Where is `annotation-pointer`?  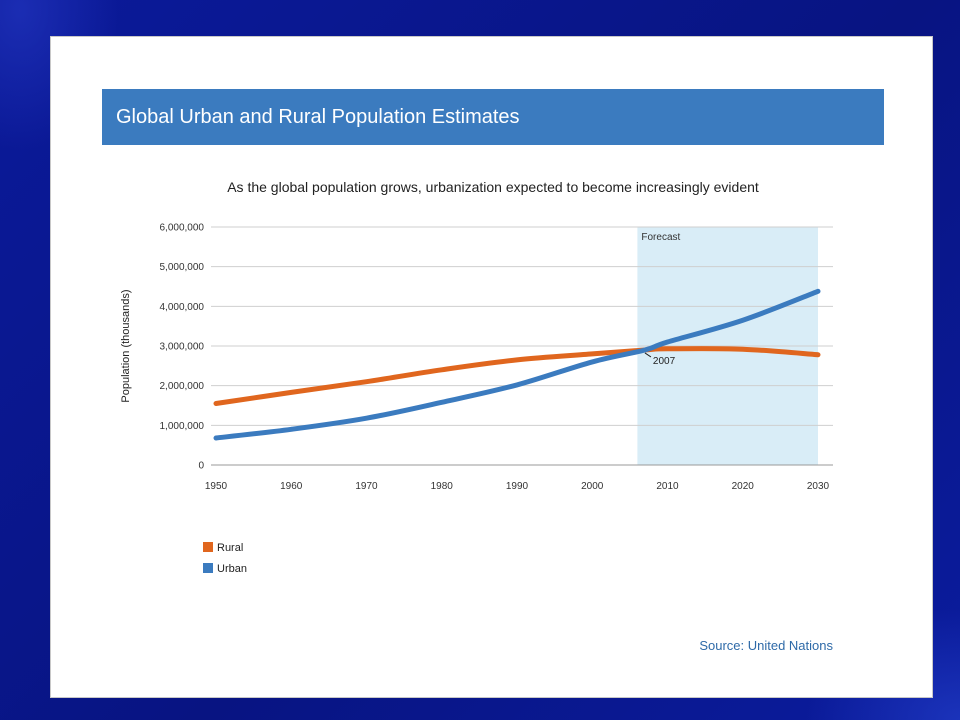 annotation-pointer is located at coordinates (648, 355).